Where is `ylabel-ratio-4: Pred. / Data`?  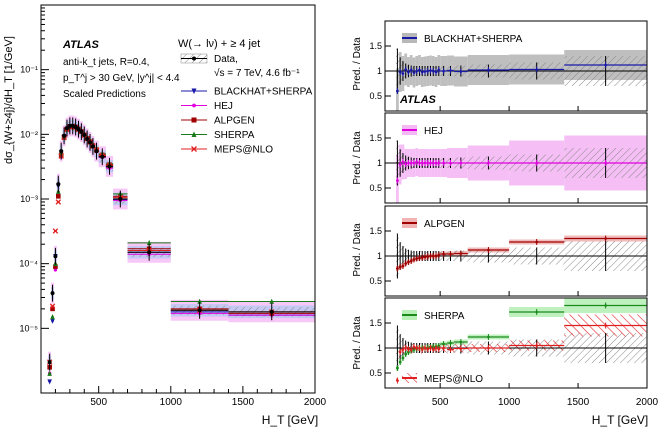 ylabel-ratio-4: Pred. / Data is located at coordinates (357, 343).